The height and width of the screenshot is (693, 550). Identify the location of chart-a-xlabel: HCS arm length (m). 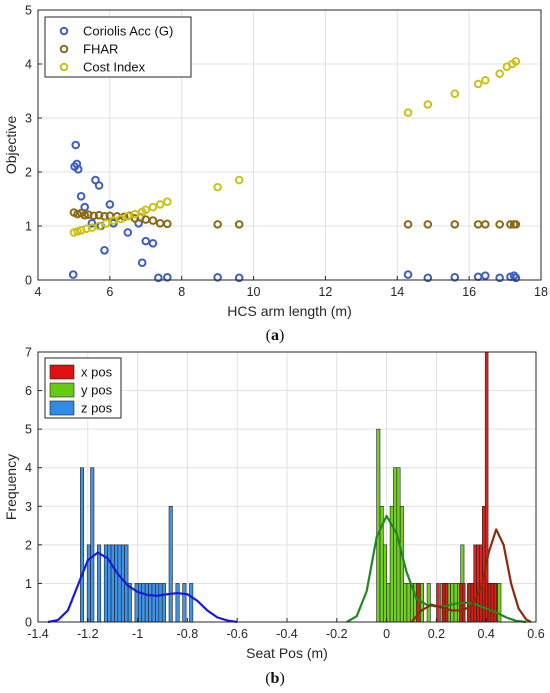
(289, 311).